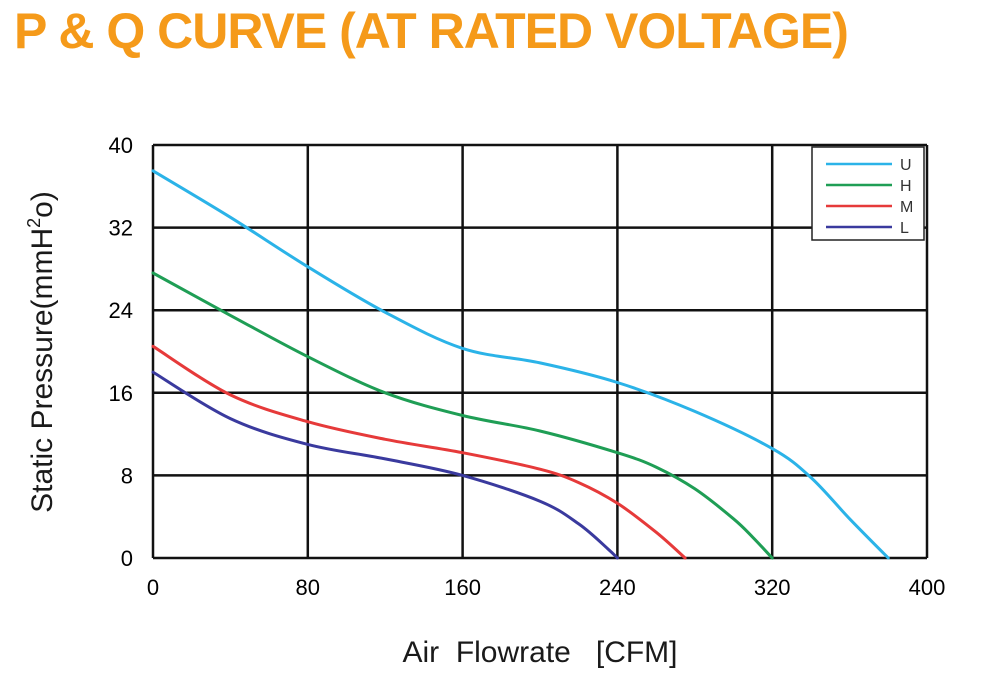 This screenshot has width=1004, height=682. Describe the element at coordinates (121, 228) in the screenshot. I see `y-tick-label: 32` at that location.